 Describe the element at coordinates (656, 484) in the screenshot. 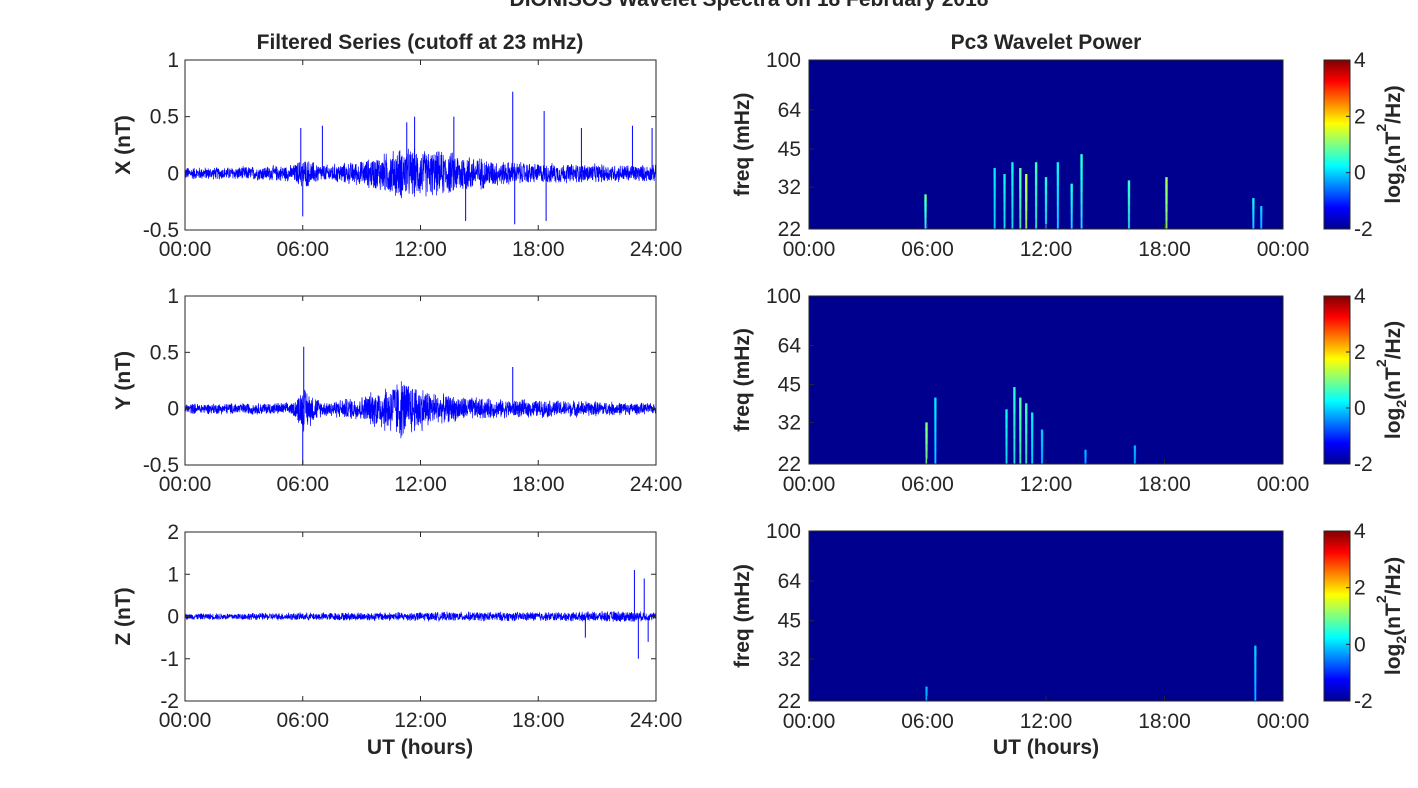

I see `x-tick-label: 24:00` at that location.